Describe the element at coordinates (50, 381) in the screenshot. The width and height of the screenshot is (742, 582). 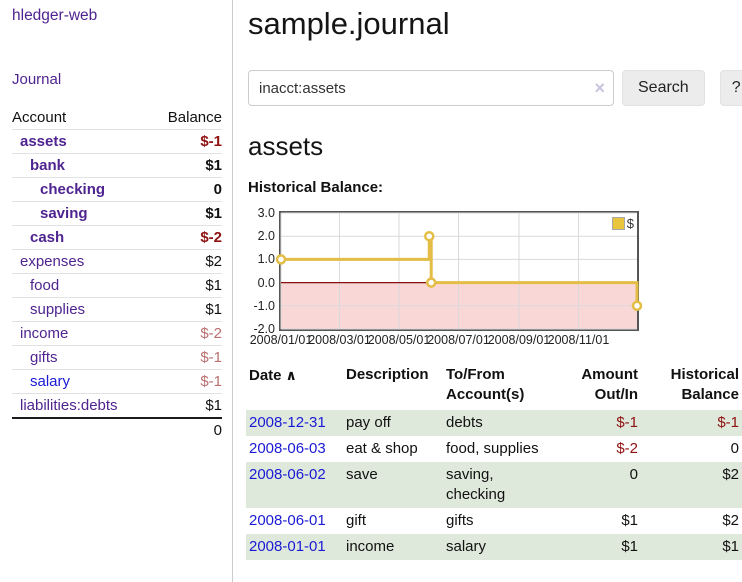
I see `sidebar-account-link: salary` at that location.